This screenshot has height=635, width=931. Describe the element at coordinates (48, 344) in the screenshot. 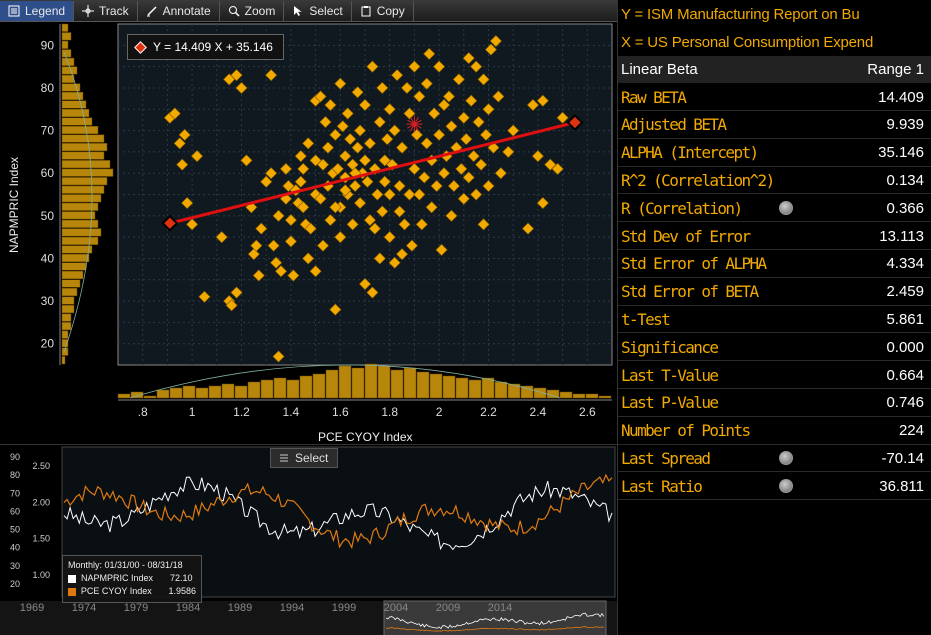

I see `y-tick-label: 20` at that location.